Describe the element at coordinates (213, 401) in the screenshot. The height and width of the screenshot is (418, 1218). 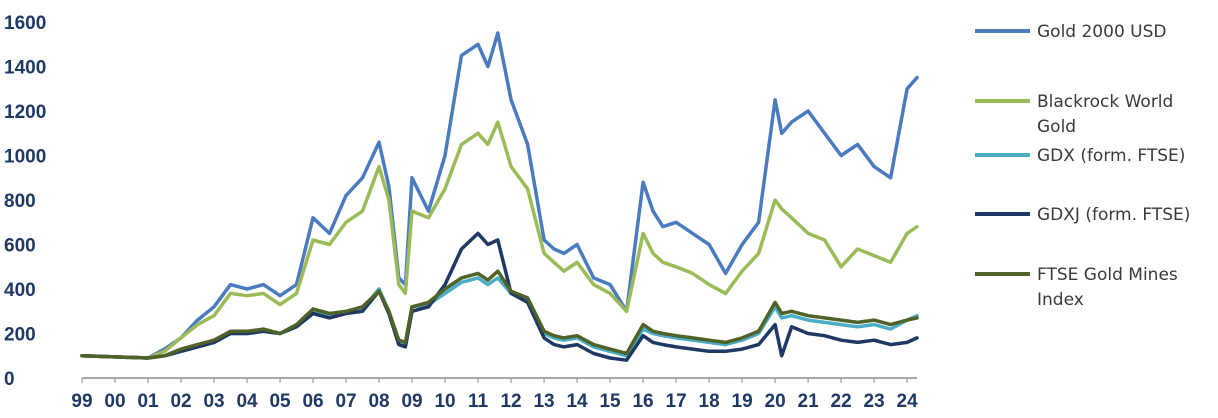
I see `x-tick-label: 03` at that location.